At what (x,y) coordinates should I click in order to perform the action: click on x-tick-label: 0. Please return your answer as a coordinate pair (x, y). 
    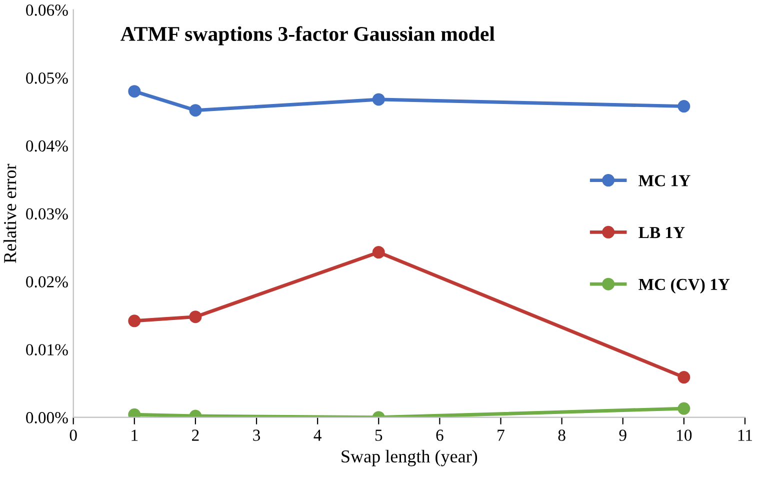
    Looking at the image, I should click on (73, 435).